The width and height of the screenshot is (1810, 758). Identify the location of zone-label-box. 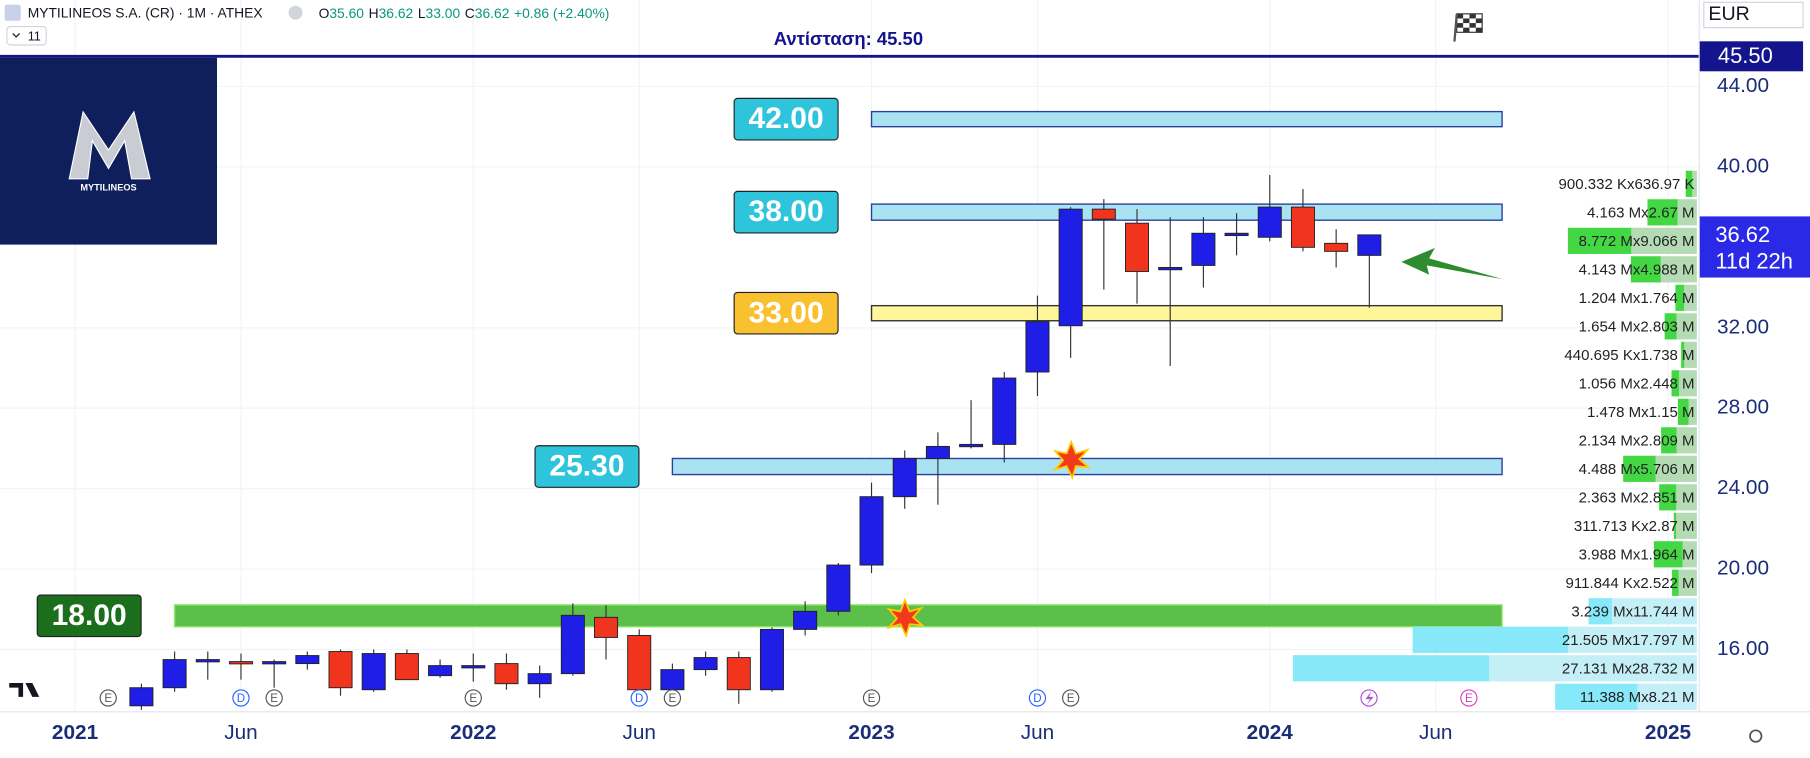
(89, 616).